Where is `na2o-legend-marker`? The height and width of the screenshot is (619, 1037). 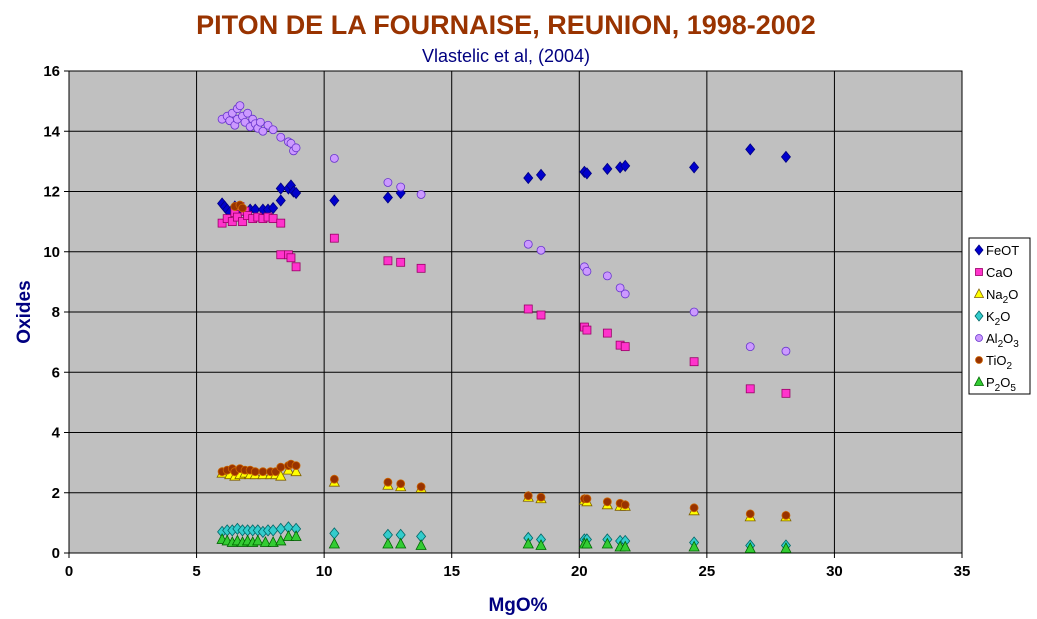
na2o-legend-marker is located at coordinates (979, 293).